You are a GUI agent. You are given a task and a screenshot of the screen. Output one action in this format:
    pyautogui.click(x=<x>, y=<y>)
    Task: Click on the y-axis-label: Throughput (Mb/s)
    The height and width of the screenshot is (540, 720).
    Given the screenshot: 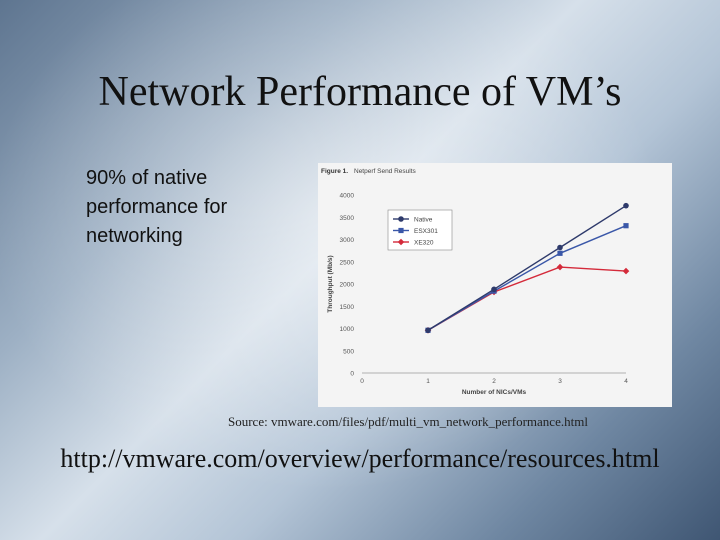 What is the action you would take?
    pyautogui.click(x=330, y=283)
    